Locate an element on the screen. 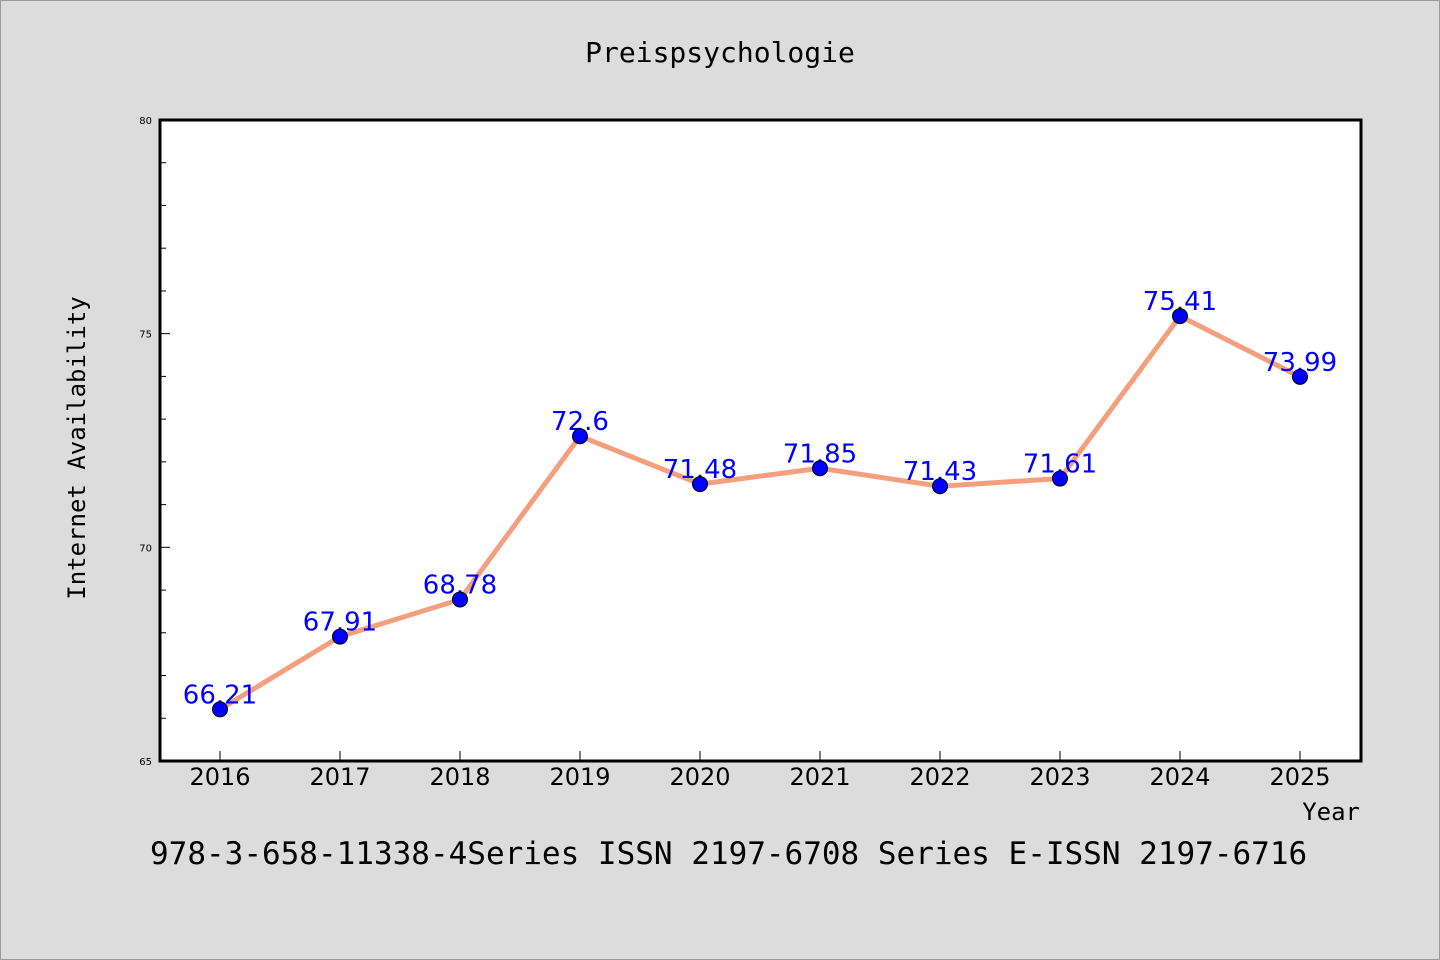 This screenshot has height=960, width=1440. y-tick-label: 80 is located at coordinates (145, 121).